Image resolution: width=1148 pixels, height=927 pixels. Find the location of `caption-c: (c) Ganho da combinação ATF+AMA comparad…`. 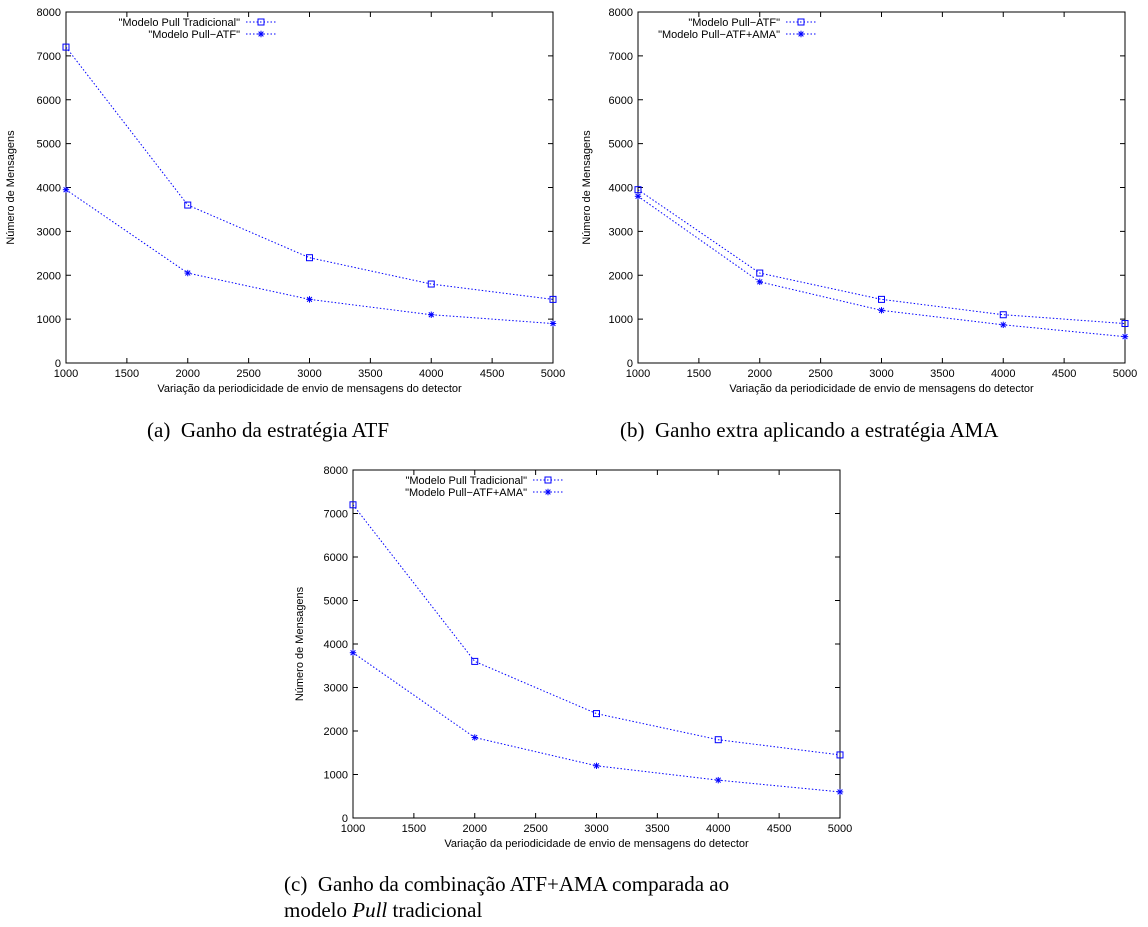

caption-c: (c) Ganho da combinação ATF+AMA comparad… is located at coordinates (584, 897).